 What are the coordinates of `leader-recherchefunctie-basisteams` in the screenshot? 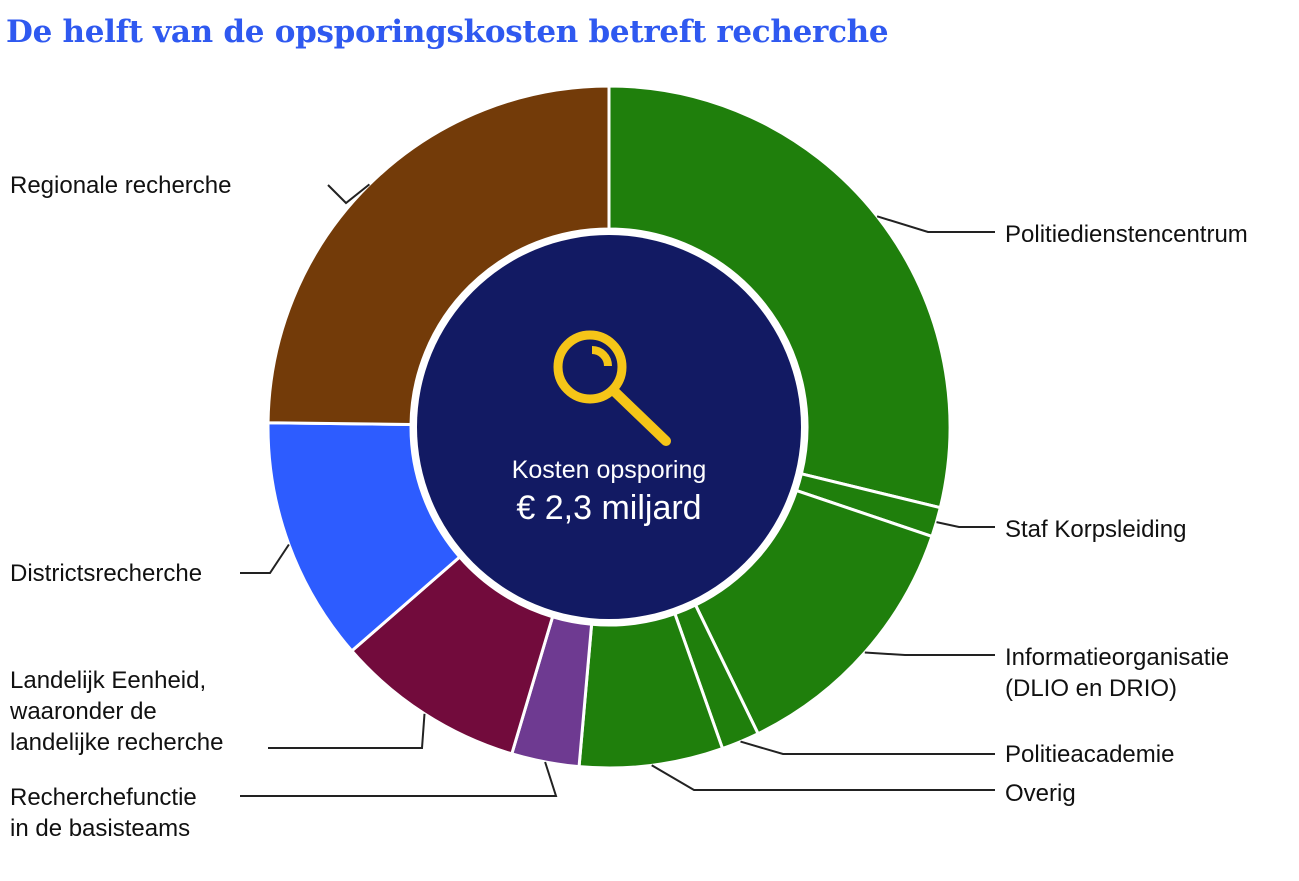 It's located at (399, 779).